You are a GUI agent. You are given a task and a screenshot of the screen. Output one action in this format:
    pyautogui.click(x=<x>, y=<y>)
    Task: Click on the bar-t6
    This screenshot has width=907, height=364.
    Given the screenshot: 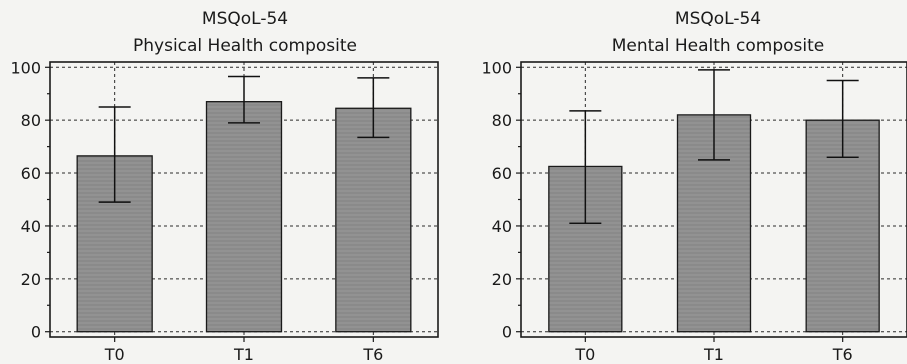 What is the action you would take?
    pyautogui.click(x=373, y=220)
    